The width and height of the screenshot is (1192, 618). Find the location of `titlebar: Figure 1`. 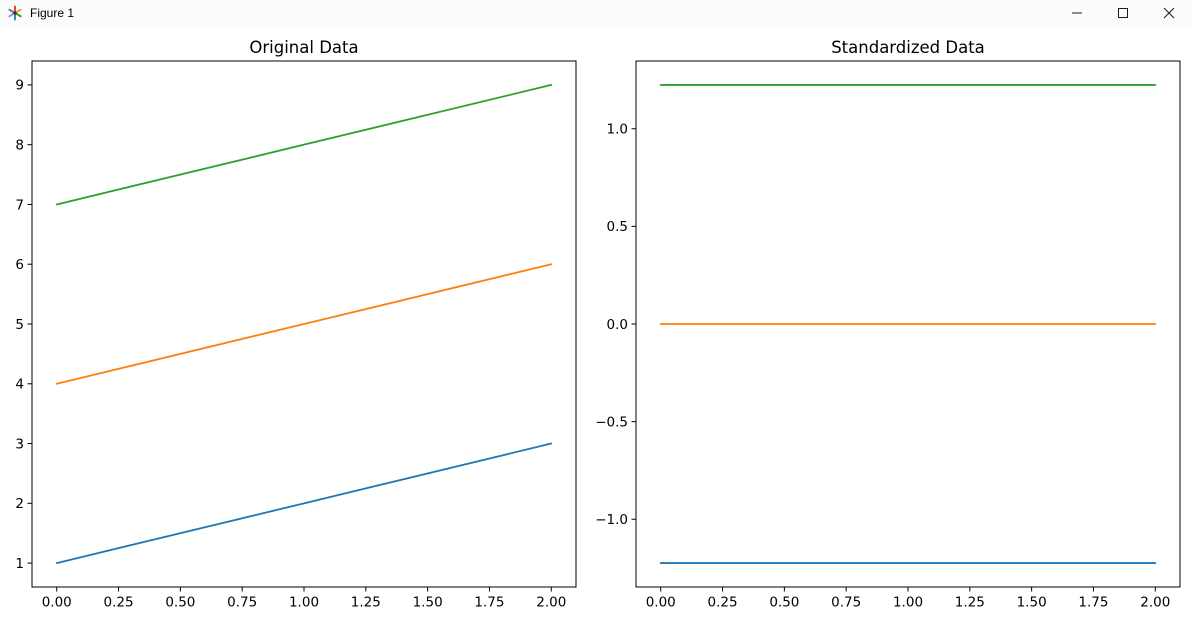

titlebar: Figure 1 is located at coordinates (596, 13).